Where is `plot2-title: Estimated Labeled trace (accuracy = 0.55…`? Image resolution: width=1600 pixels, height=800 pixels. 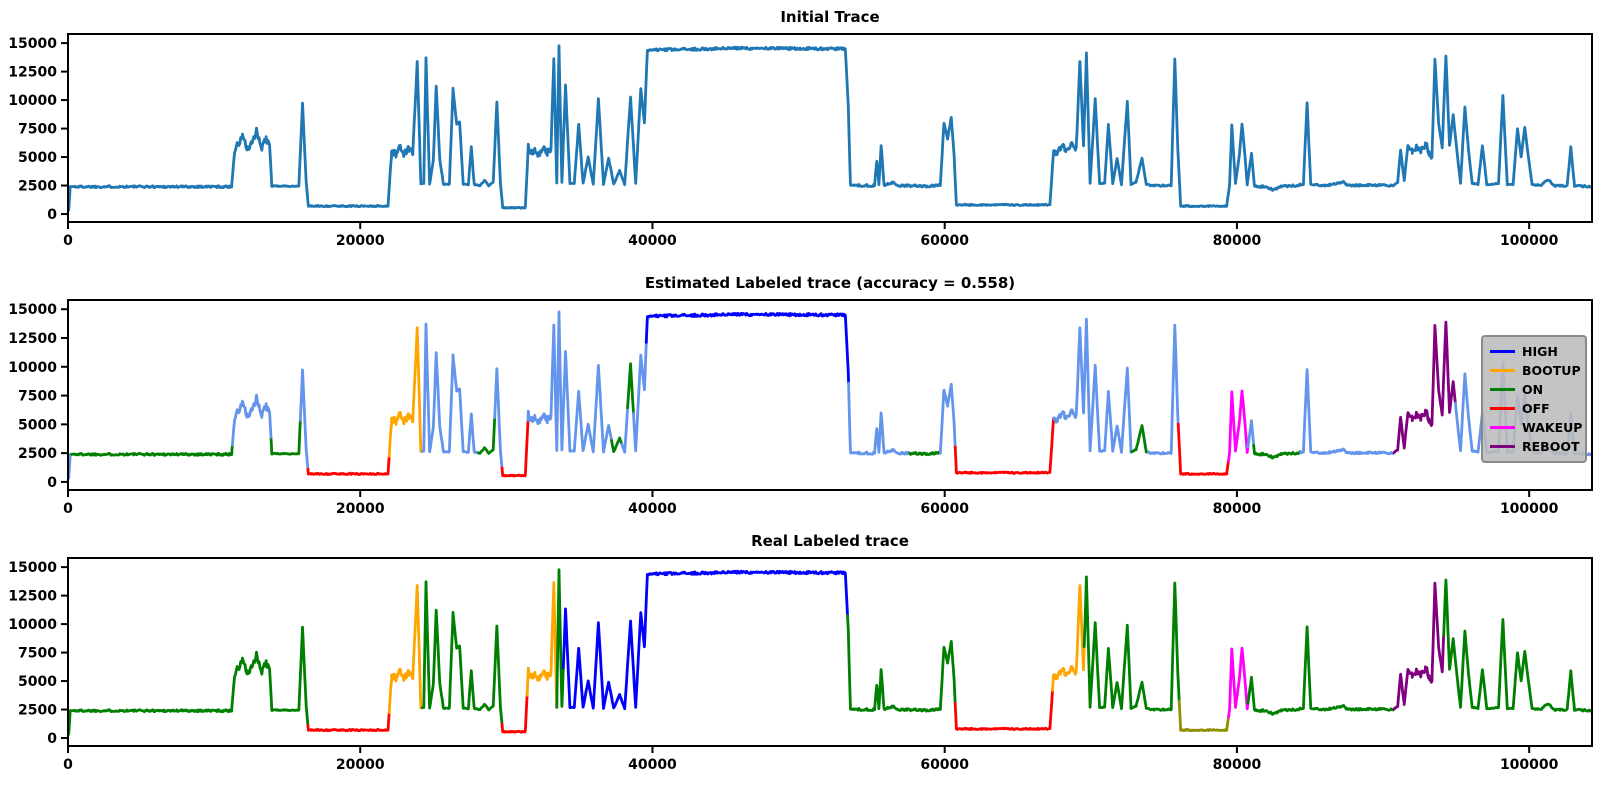
plot2-title: Estimated Labeled trace (accuracy = 0.55… is located at coordinates (830, 283).